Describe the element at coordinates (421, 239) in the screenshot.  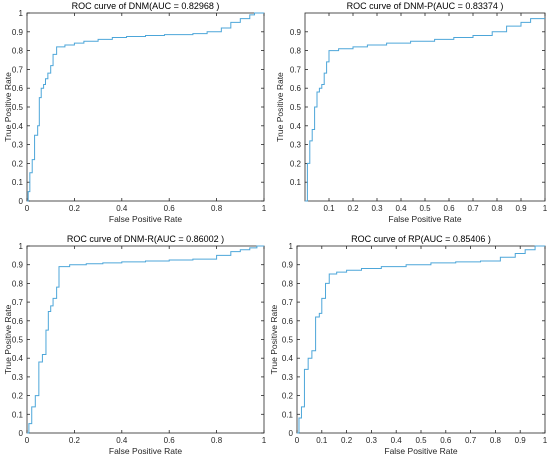
I see `chart-title: ROC curve of RP(AUC = 0.85406 )` at that location.